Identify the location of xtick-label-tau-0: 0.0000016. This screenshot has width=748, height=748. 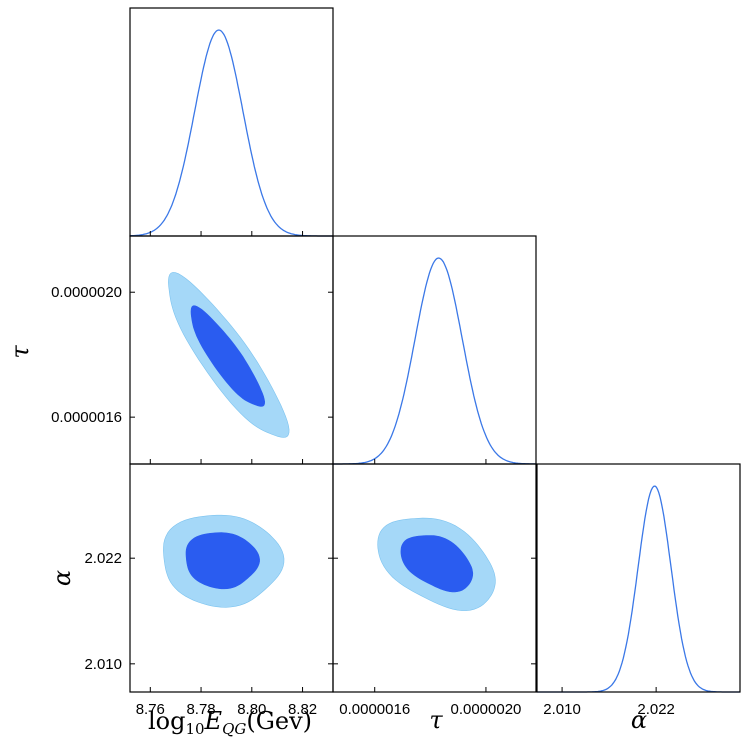
(374, 709).